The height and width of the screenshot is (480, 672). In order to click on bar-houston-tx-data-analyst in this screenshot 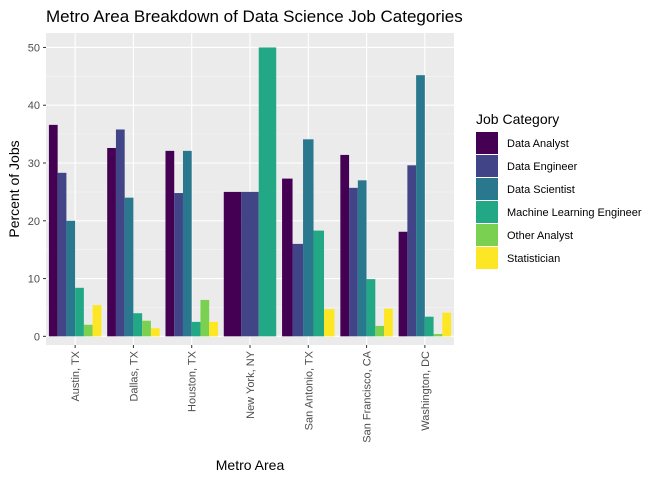, I will do `click(170, 243)`.